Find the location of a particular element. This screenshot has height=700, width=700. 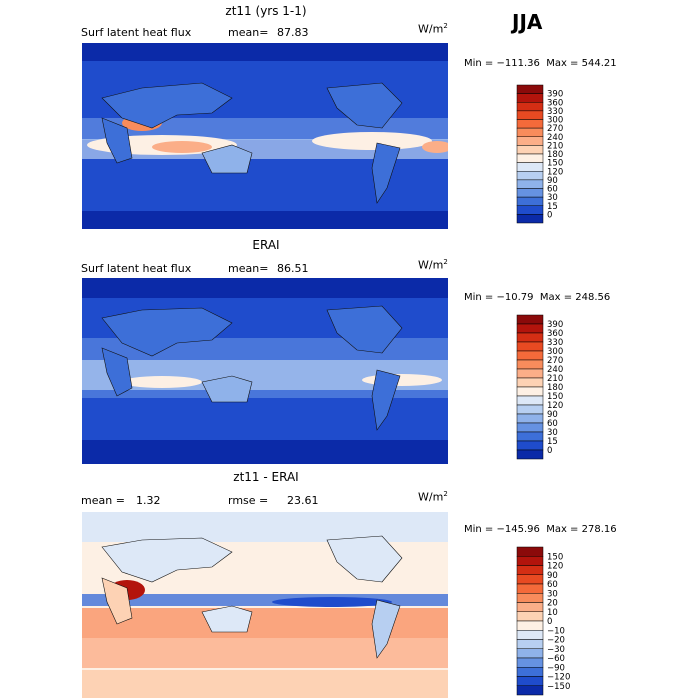

panel1-mean-label: mean= is located at coordinates (248, 32).